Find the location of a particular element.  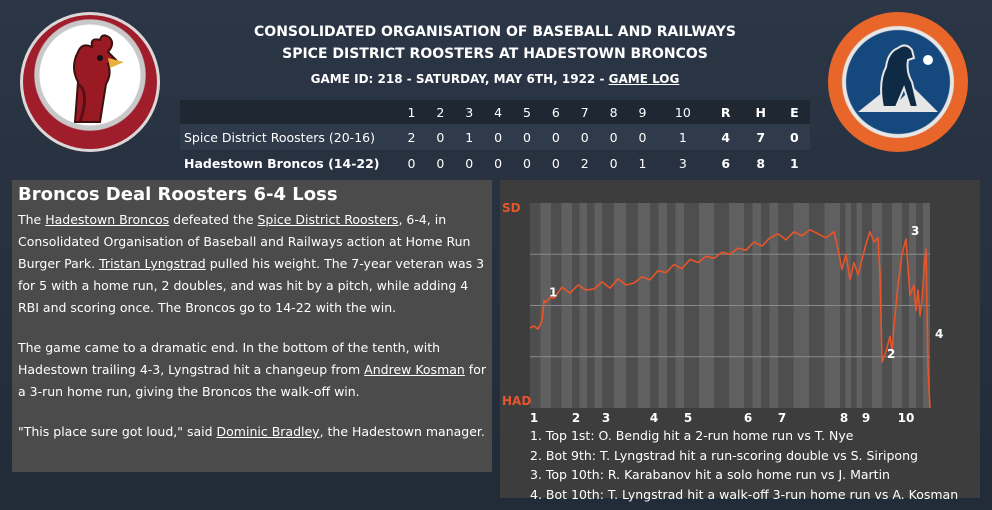

game-id-date: GAME ID: 218 - SATURDAY, MAY 6TH, 1922 - is located at coordinates (459, 79).